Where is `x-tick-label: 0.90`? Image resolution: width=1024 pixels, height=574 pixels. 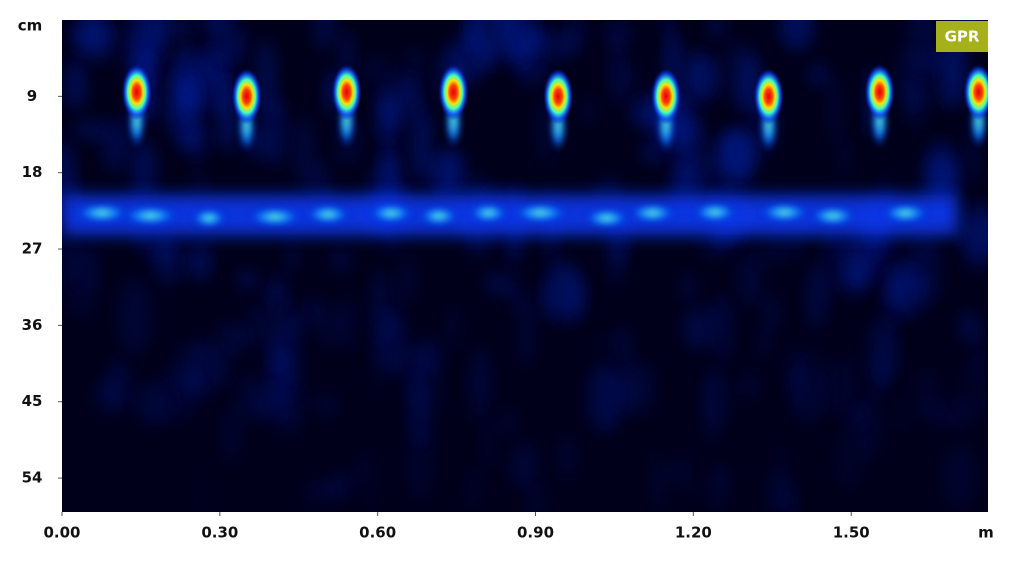
x-tick-label: 0.90 is located at coordinates (535, 533).